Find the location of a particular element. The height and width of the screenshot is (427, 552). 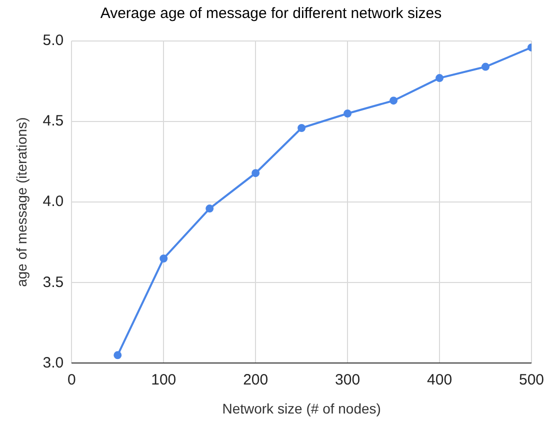

y-tick-label: 4.0 is located at coordinates (53, 201).